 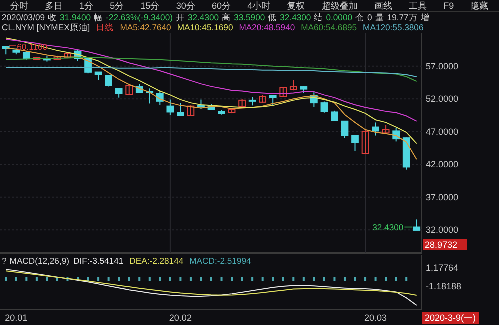 What do you see at coordinates (479, 6) in the screenshot?
I see `text: 隐藏` at bounding box center [479, 6].